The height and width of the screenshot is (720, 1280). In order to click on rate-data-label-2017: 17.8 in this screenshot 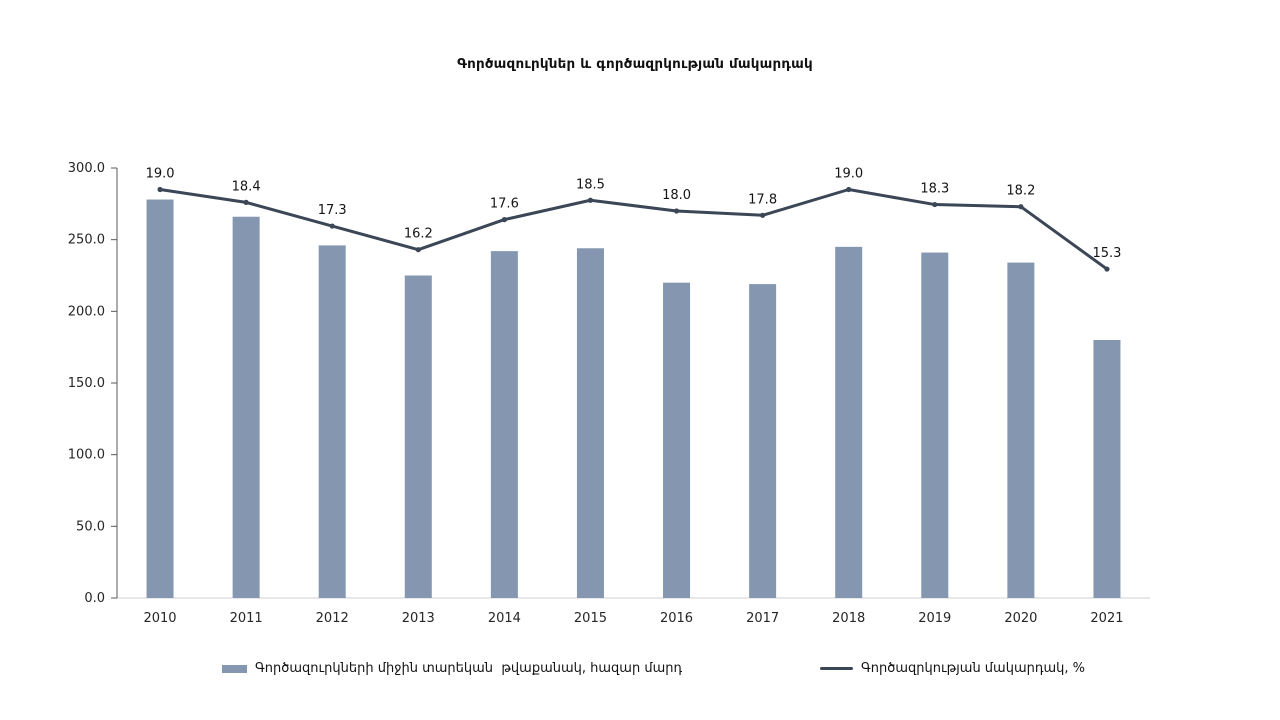, I will do `click(762, 199)`.